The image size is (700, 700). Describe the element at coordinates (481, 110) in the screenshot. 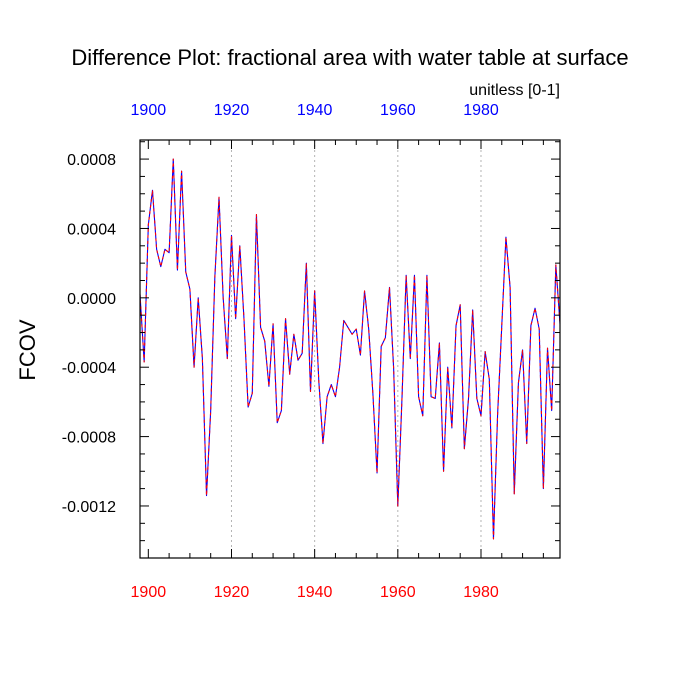

I see `x-tick-label-top: 1980` at that location.